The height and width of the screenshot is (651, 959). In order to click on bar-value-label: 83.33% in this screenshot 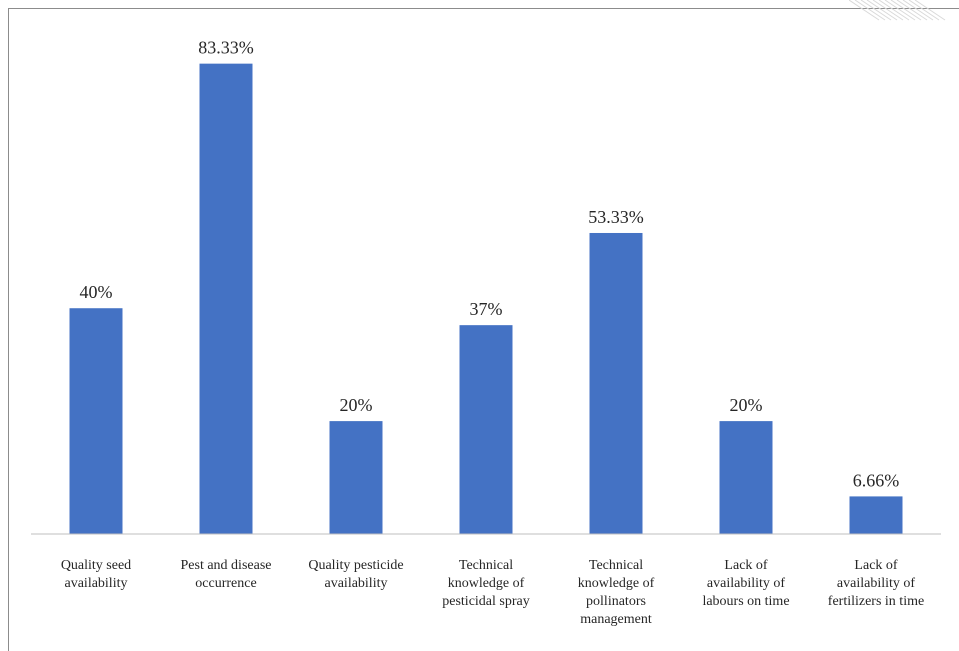, I will do `click(226, 48)`.